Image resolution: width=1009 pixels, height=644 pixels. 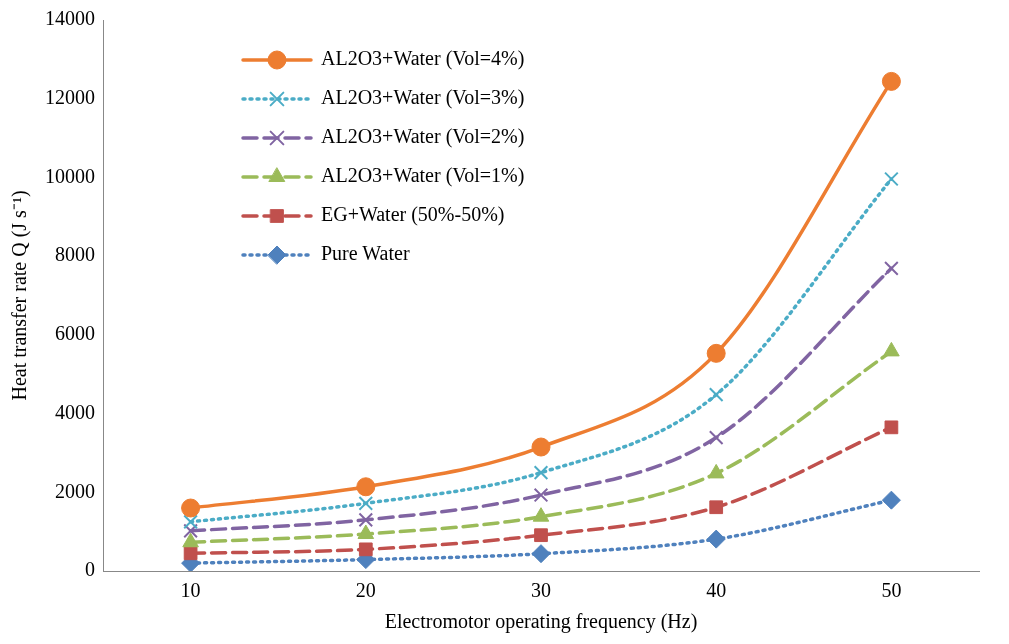 What do you see at coordinates (365, 253) in the screenshot?
I see `legend-label: Pure Water` at bounding box center [365, 253].